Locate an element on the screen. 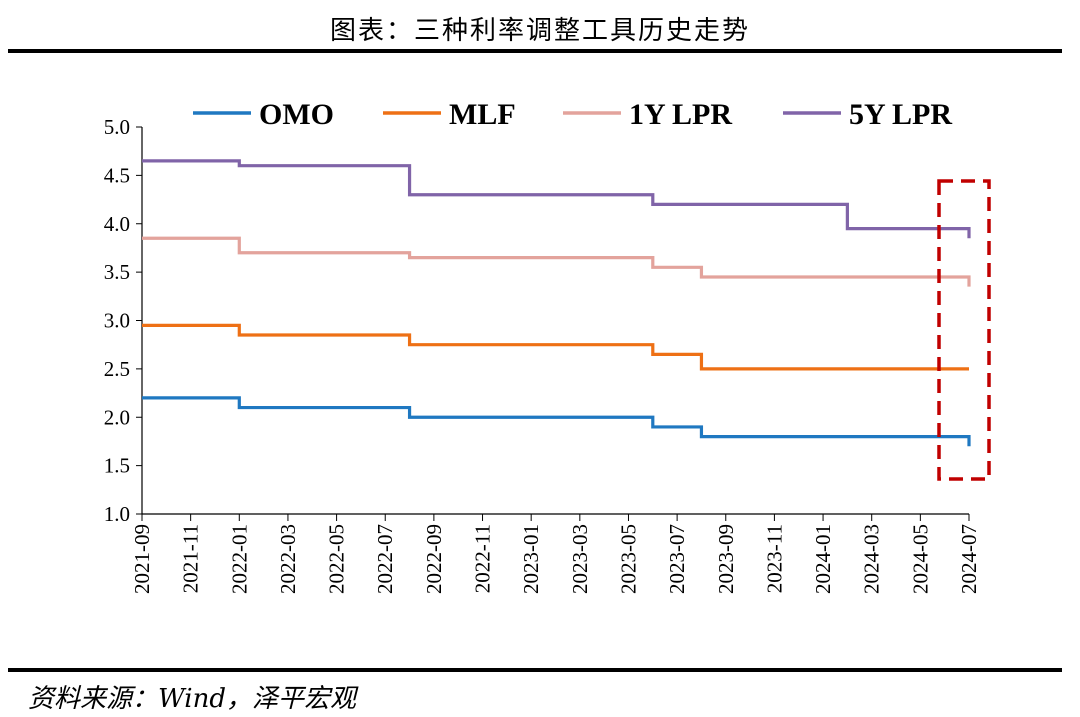 The width and height of the screenshot is (1080, 717). y-tick-label: 3.5 is located at coordinates (117, 272).